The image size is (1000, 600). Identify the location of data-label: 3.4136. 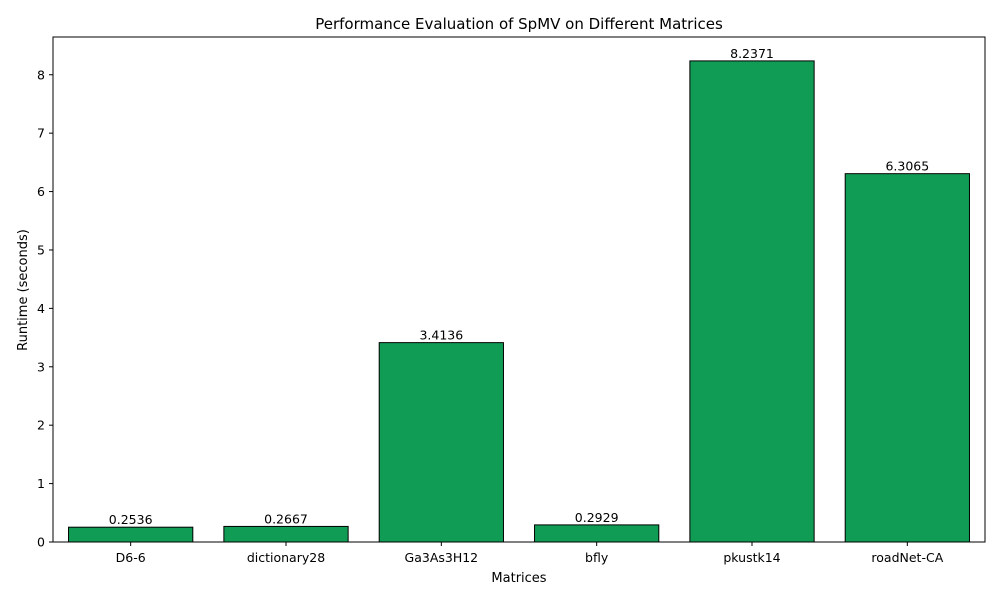
(441, 335).